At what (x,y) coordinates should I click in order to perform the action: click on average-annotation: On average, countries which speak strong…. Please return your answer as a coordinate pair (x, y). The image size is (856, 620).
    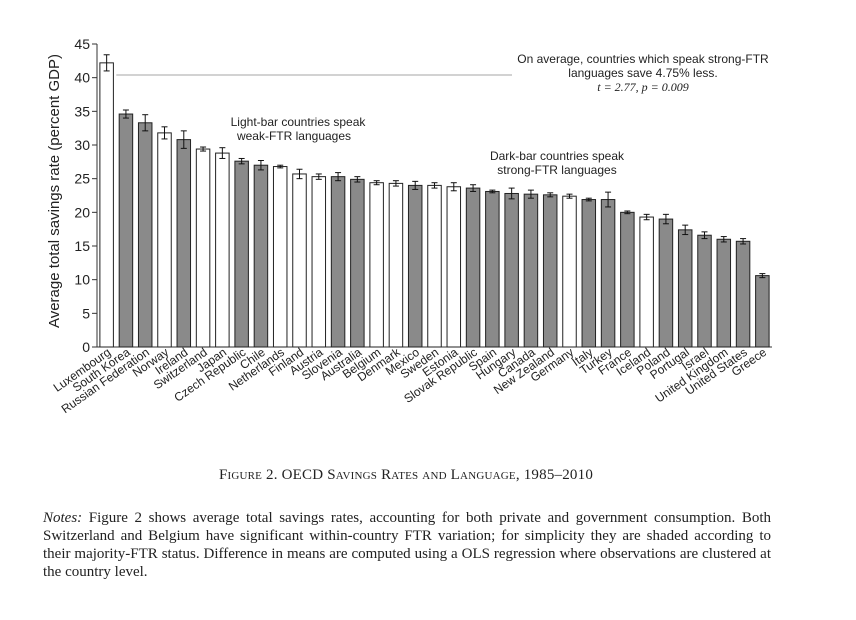
    Looking at the image, I should click on (643, 73).